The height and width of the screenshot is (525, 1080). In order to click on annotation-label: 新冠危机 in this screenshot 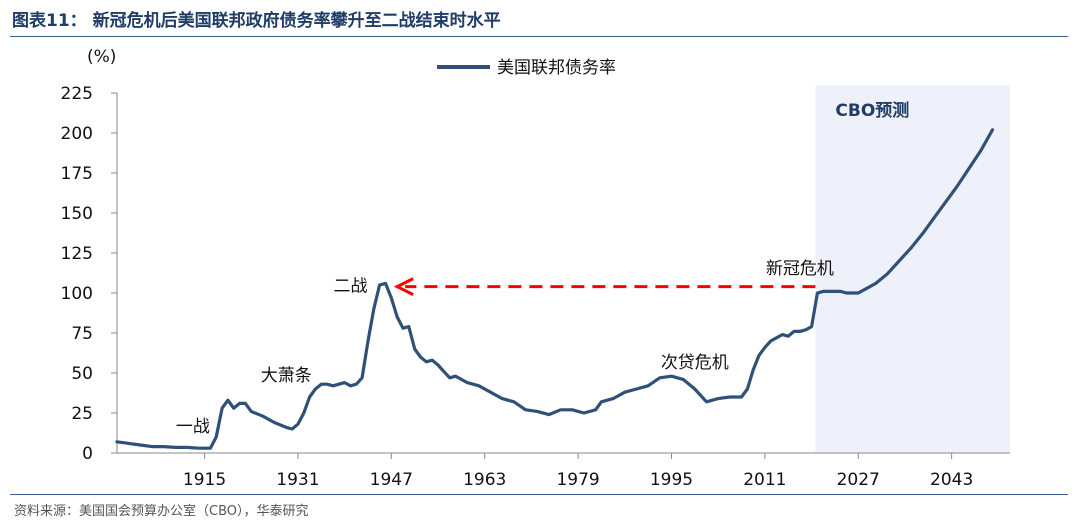, I will do `click(800, 269)`.